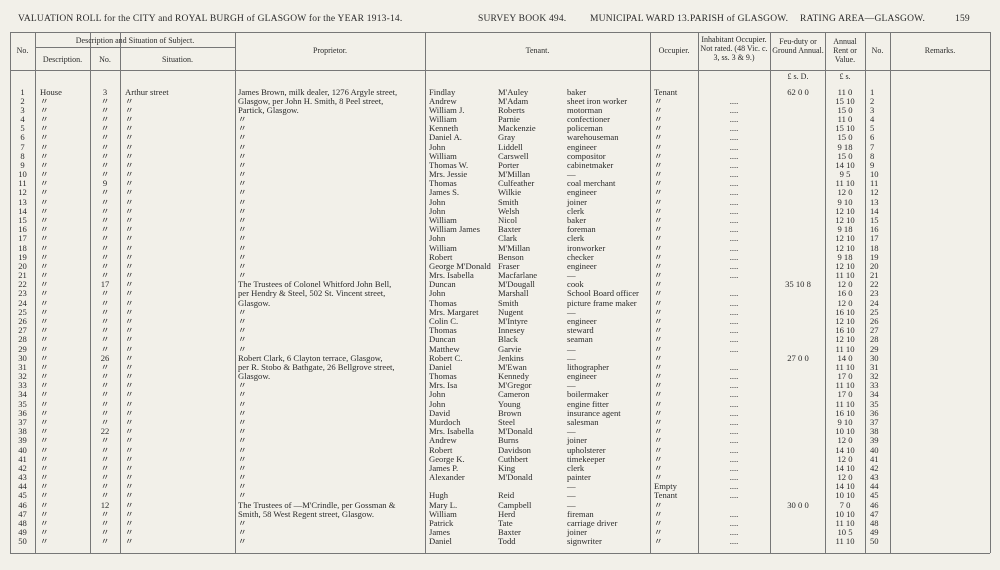 Image resolution: width=1000 pixels, height=570 pixels. Describe the element at coordinates (514, 394) in the screenshot. I see `tenant-surname: Cameron` at that location.